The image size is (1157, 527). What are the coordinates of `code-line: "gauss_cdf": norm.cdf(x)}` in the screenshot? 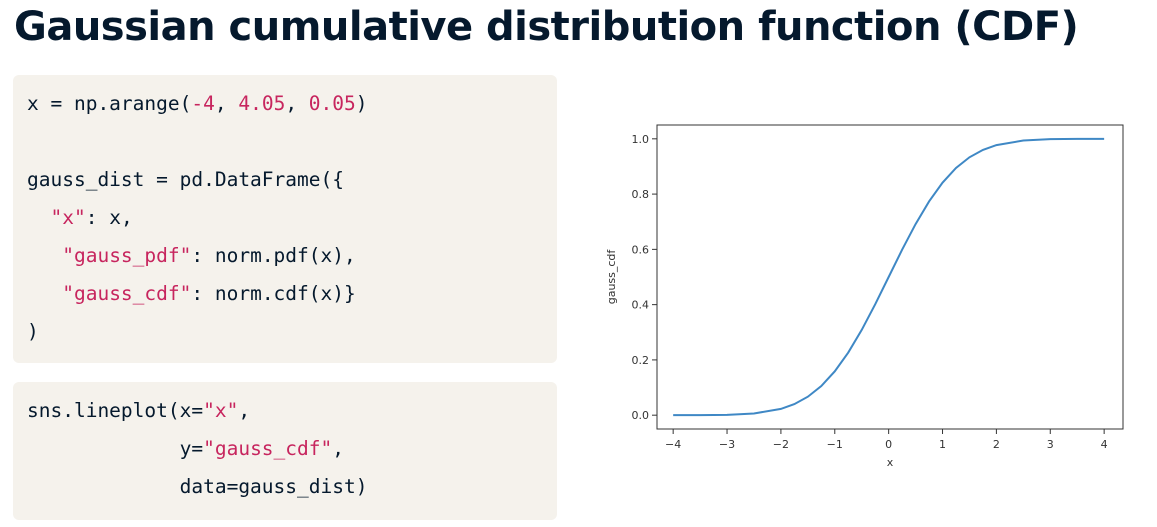 It's located at (191, 294).